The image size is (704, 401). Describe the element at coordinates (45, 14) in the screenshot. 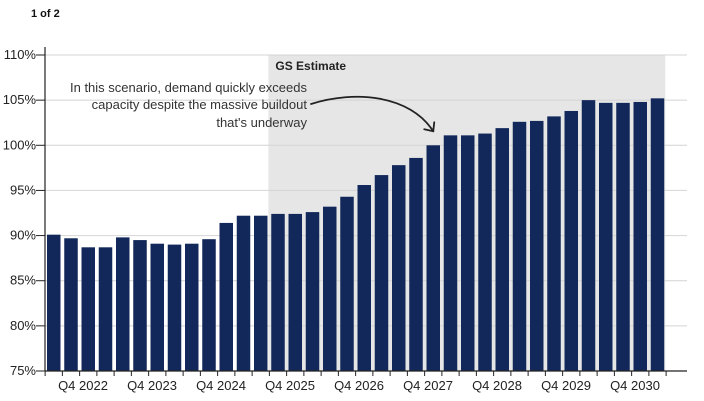

I see `page-indicator: 1 of 2` at that location.